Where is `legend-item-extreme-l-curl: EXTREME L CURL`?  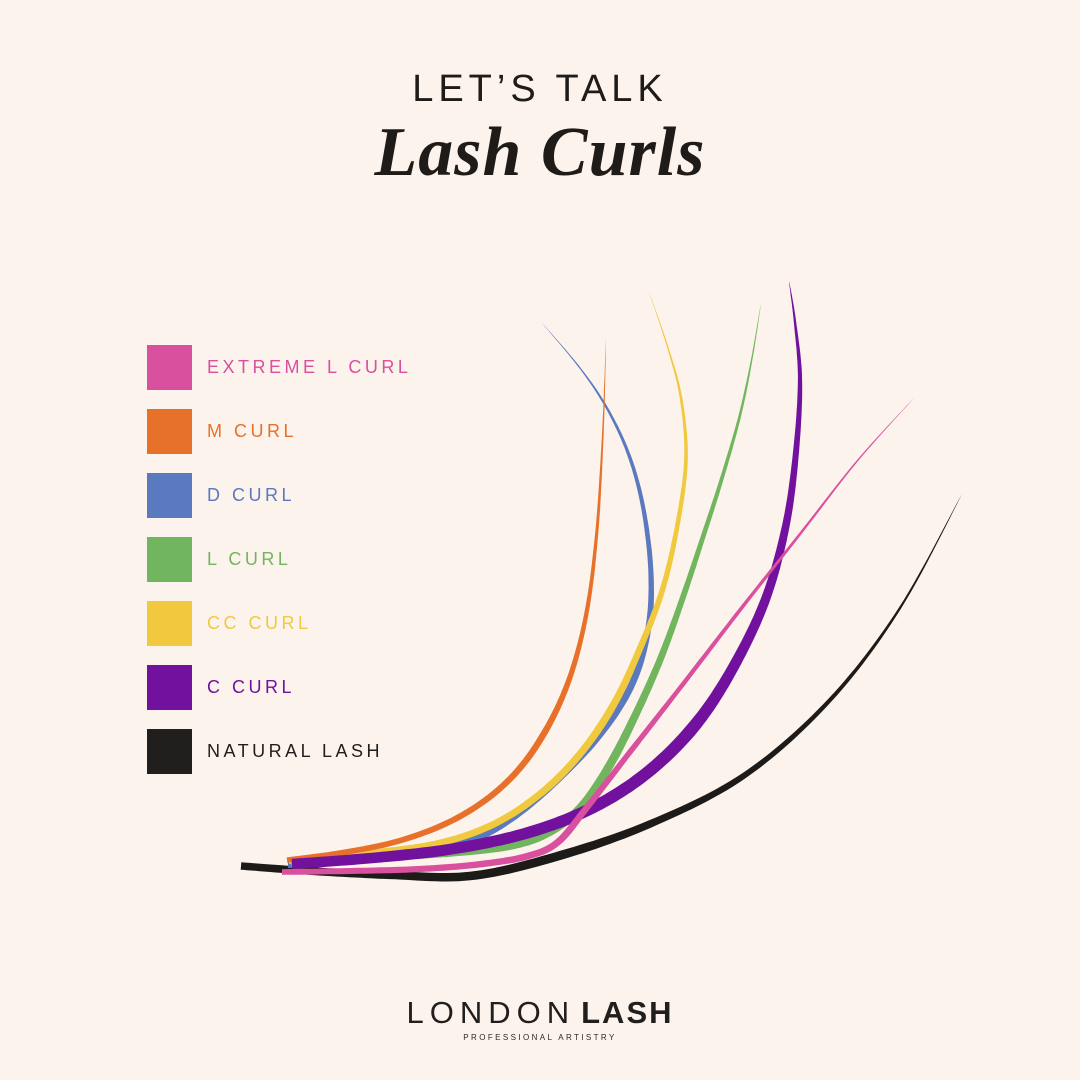 legend-item-extreme-l-curl: EXTREME L CURL is located at coordinates (279, 367).